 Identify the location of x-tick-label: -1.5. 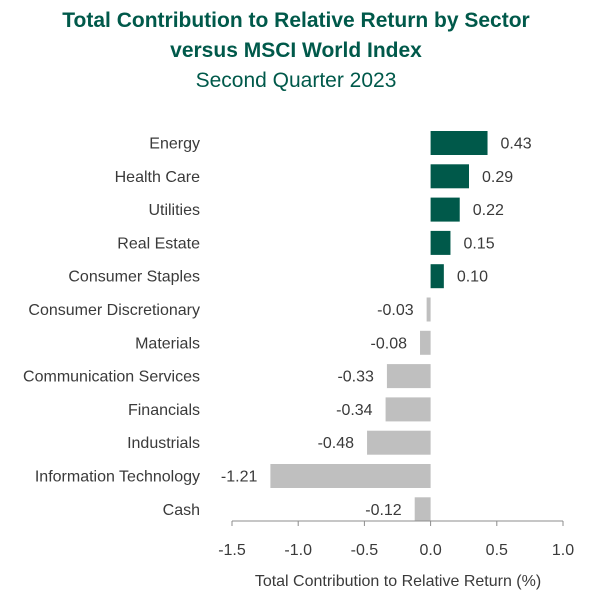
(232, 550).